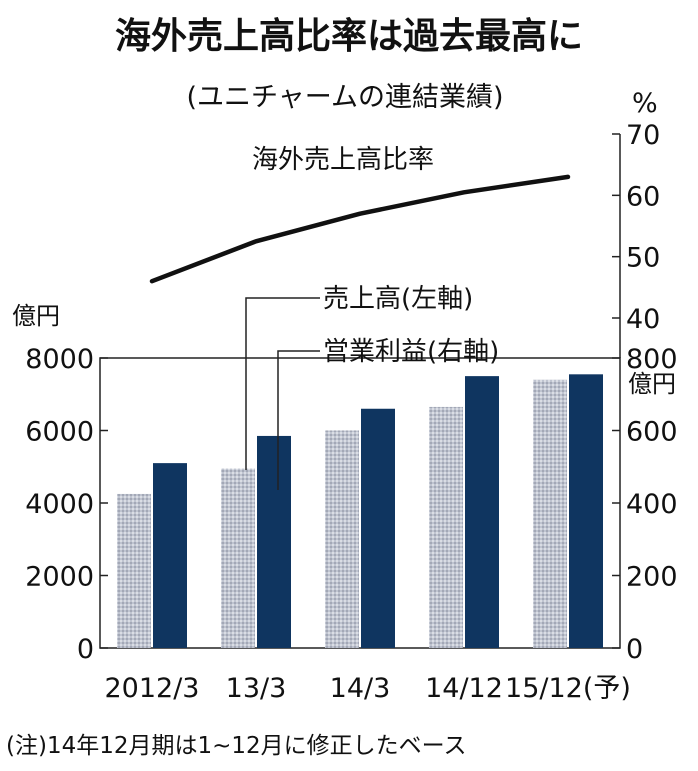 The image size is (698, 771). Describe the element at coordinates (411, 352) in the screenshot. I see `profit-legend-label: 営業利益(右軸)` at that location.